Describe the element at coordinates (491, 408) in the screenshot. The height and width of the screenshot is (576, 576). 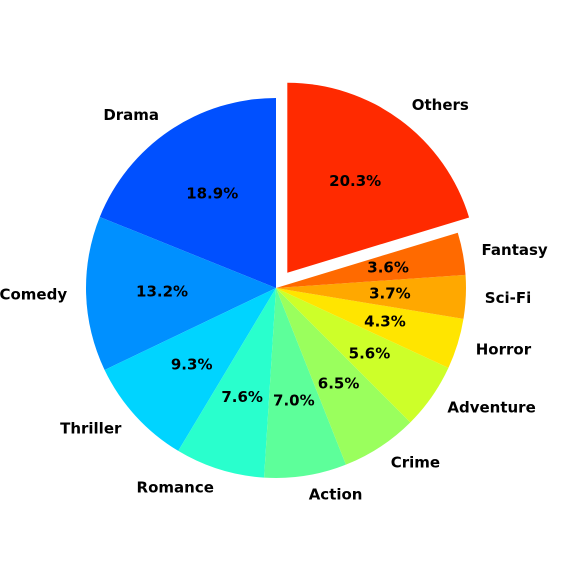
I see `category-label-adventure: Adventure` at that location.